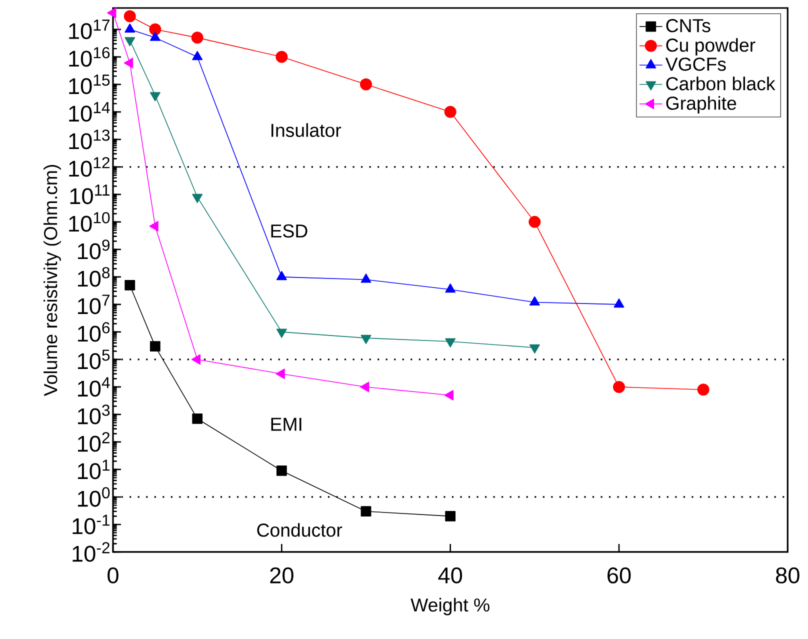 The image size is (808, 639). Describe the element at coordinates (711, 47) in the screenshot. I see `legend-label: Cu powder` at that location.